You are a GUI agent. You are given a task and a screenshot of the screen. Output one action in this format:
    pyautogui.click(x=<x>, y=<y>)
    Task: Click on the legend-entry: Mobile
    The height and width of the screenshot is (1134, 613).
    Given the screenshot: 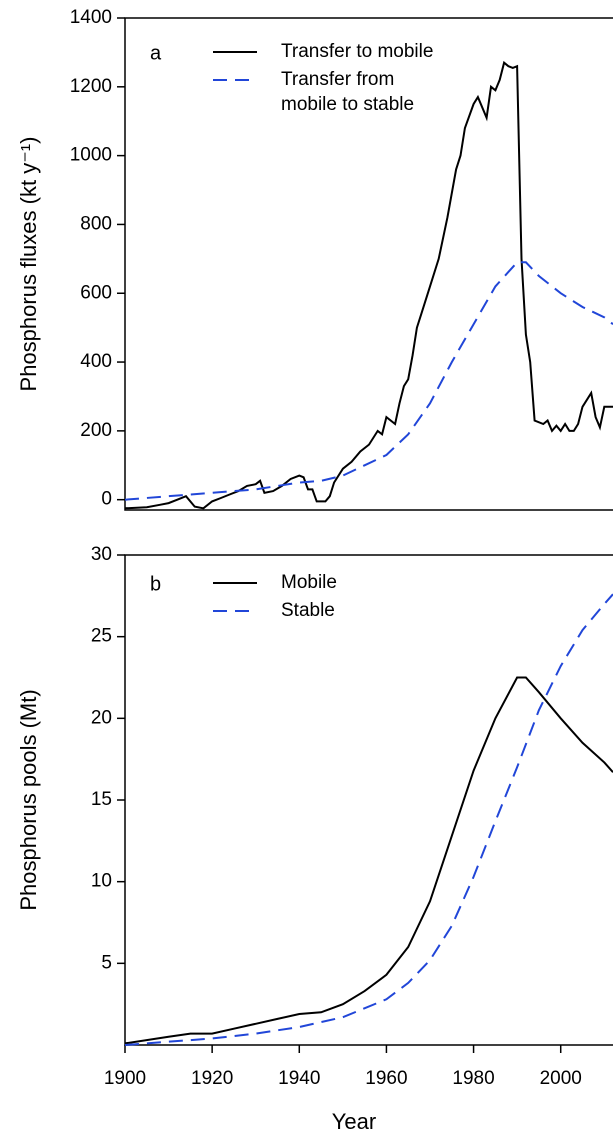 What is the action you would take?
    pyautogui.click(x=309, y=582)
    